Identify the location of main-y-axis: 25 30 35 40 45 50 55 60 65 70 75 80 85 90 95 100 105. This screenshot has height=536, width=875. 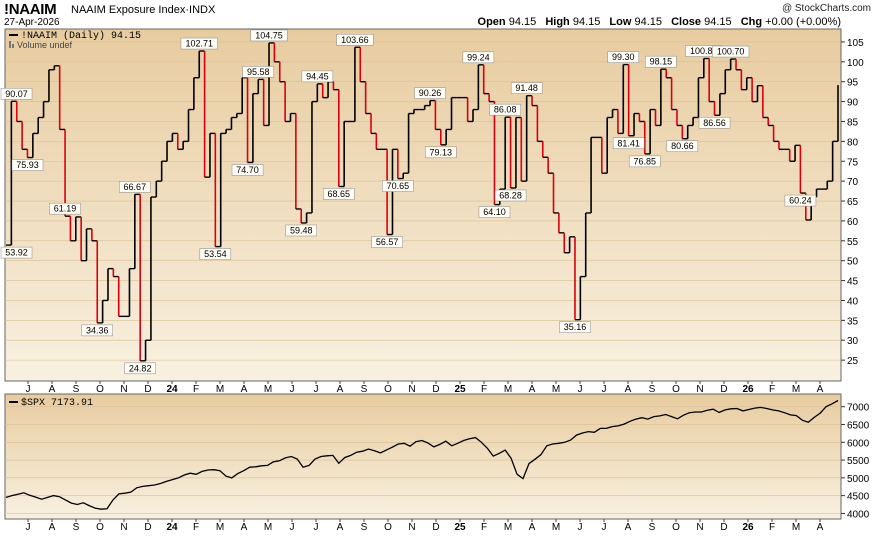
(852, 202).